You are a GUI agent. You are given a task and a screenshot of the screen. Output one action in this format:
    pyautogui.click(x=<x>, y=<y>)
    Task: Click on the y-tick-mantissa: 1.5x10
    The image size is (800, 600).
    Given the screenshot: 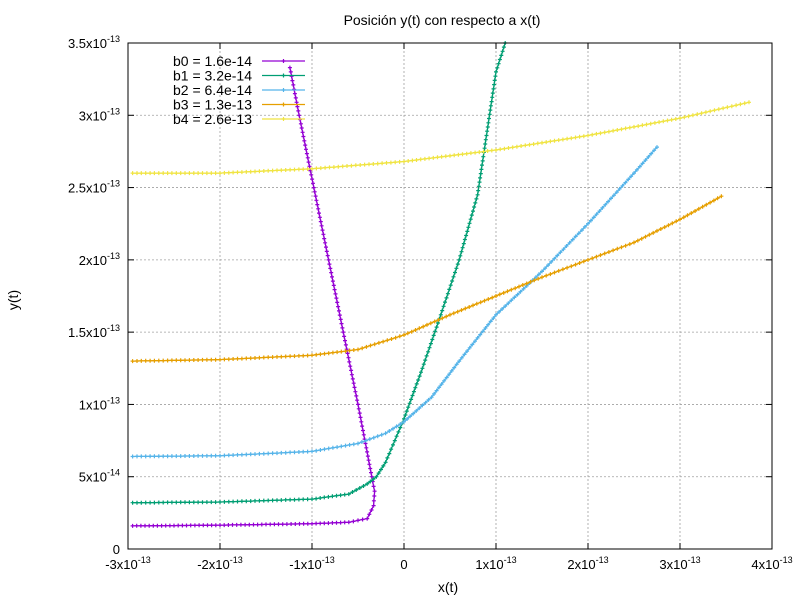 What is the action you would take?
    pyautogui.click(x=87, y=332)
    